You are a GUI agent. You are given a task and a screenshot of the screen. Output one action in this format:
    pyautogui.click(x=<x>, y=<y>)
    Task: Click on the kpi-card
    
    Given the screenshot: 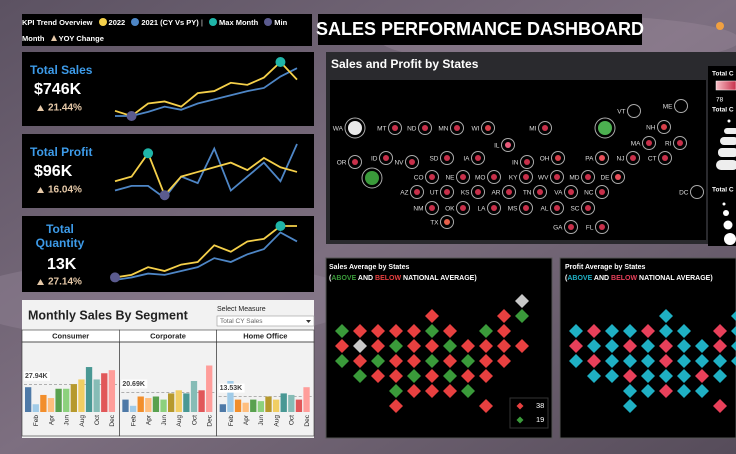 What is the action you would take?
    pyautogui.click(x=168, y=254)
    